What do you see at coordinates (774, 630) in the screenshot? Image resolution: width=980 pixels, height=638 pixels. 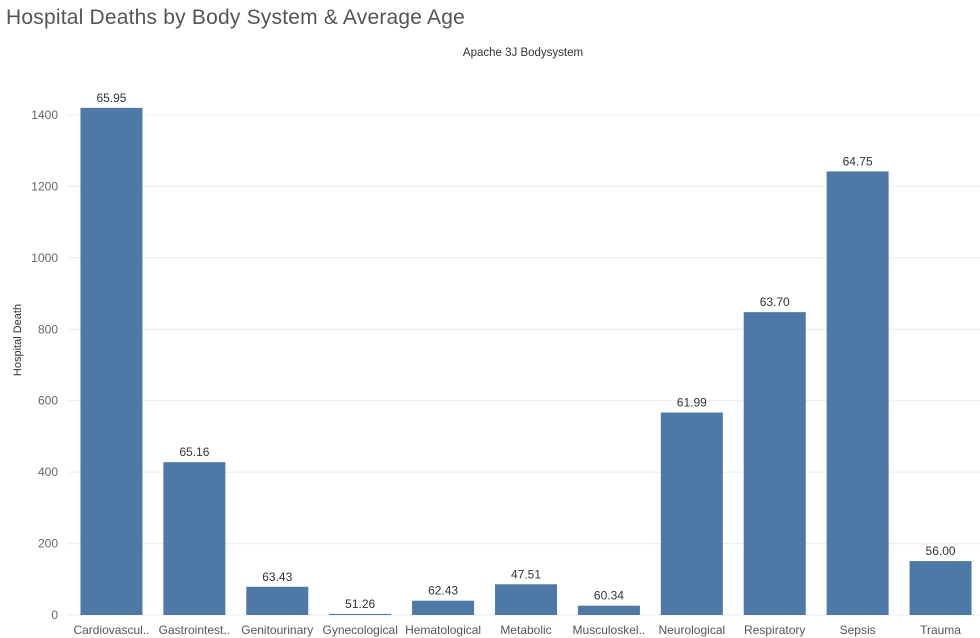 I see `x-tick-label: Respiratory` at bounding box center [774, 630].